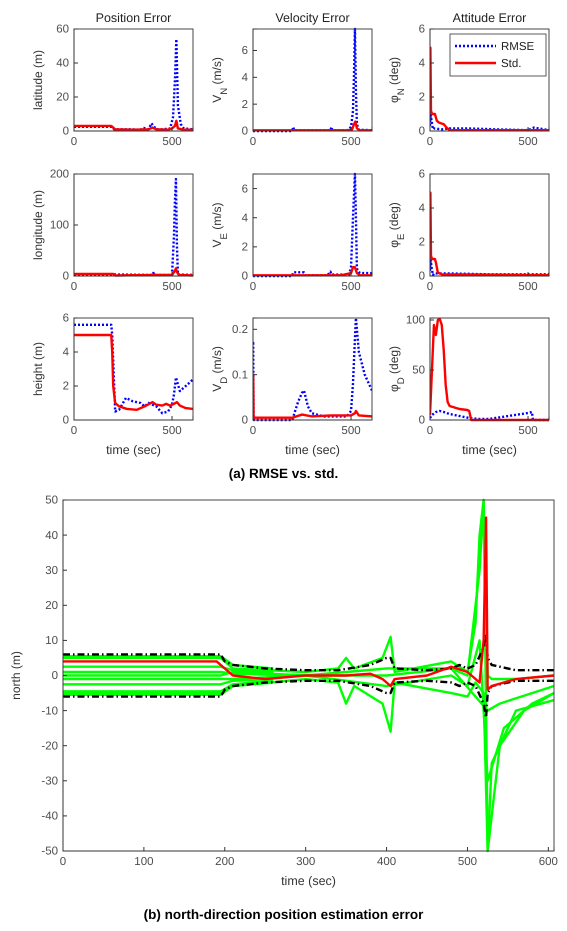  I want to click on chart-title: Position Error, so click(134, 18).